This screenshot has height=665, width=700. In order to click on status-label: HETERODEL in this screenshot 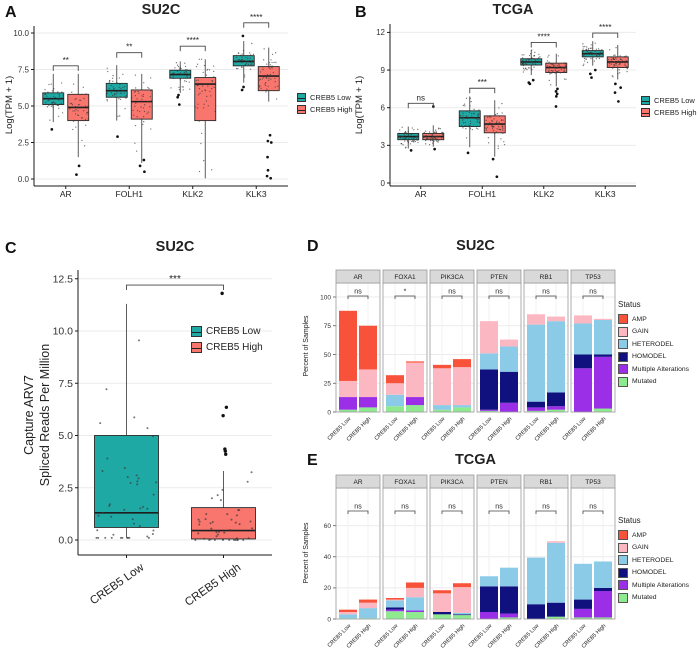, I will do `click(653, 560)`.